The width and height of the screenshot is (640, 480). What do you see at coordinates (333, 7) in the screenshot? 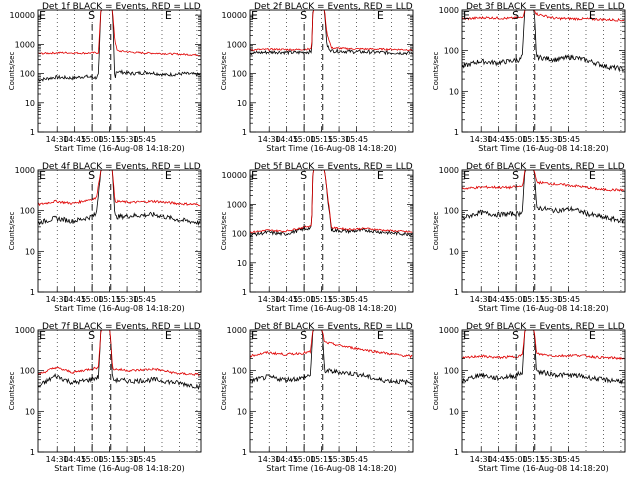
I see `panel-title: Det 2f BLACK = Events, RED = LLD` at bounding box center [333, 7].